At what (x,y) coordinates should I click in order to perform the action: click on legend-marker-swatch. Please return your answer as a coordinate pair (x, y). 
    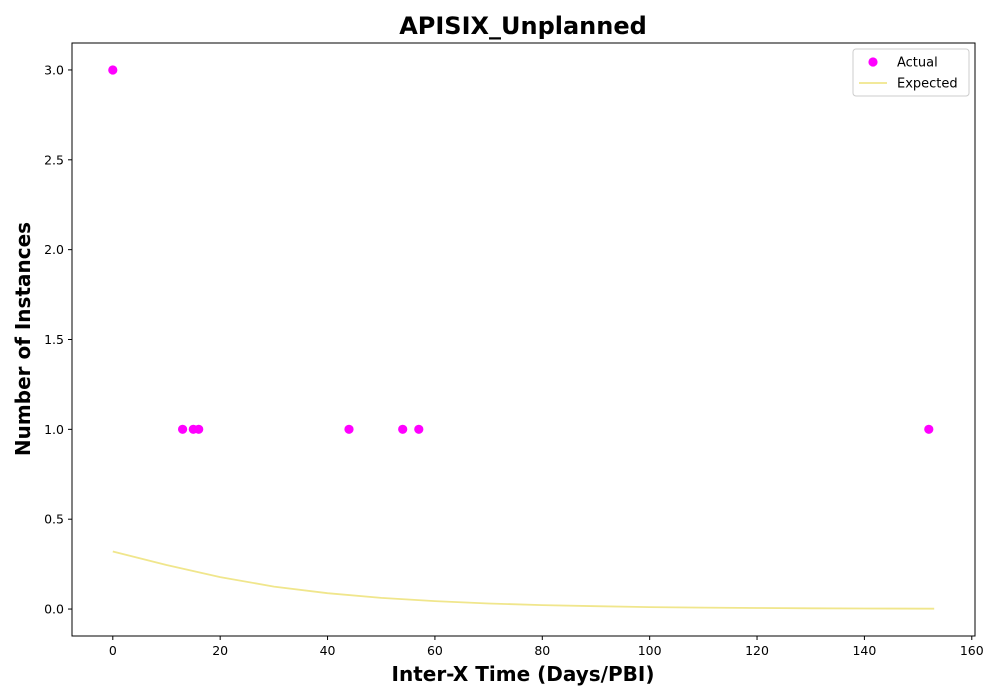
    Looking at the image, I should click on (873, 62).